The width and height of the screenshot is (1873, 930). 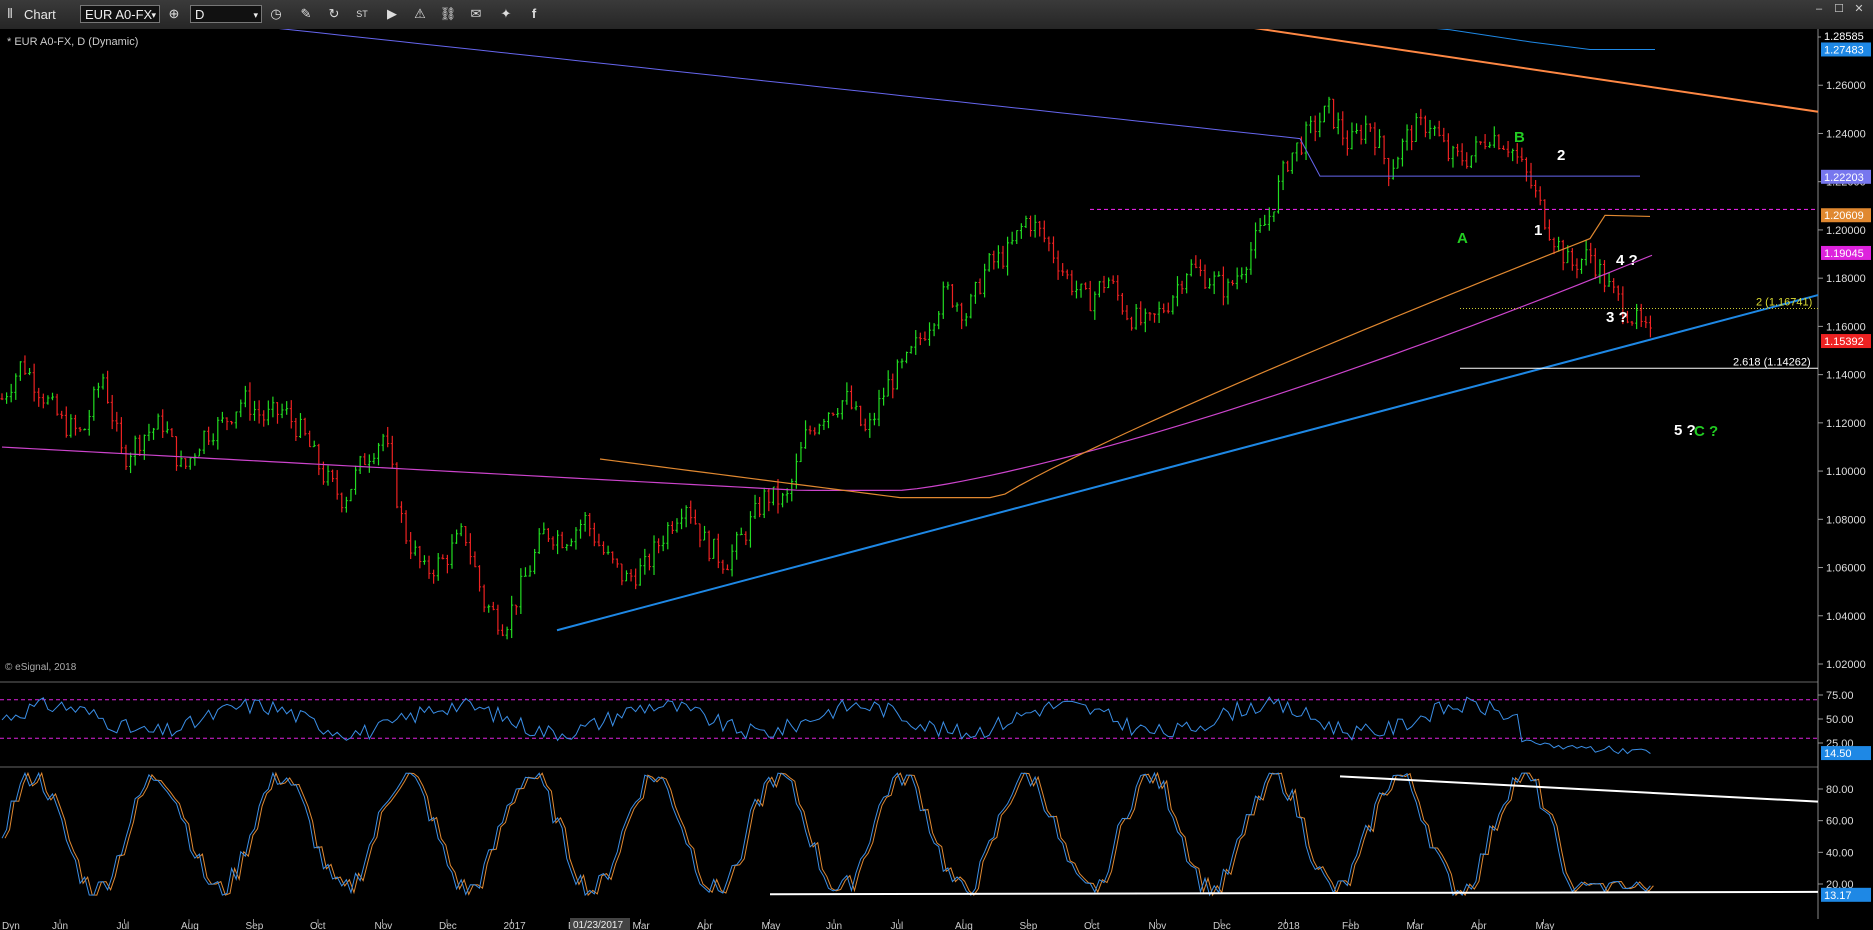 I want to click on price-label: 1.28585, so click(x=1844, y=37).